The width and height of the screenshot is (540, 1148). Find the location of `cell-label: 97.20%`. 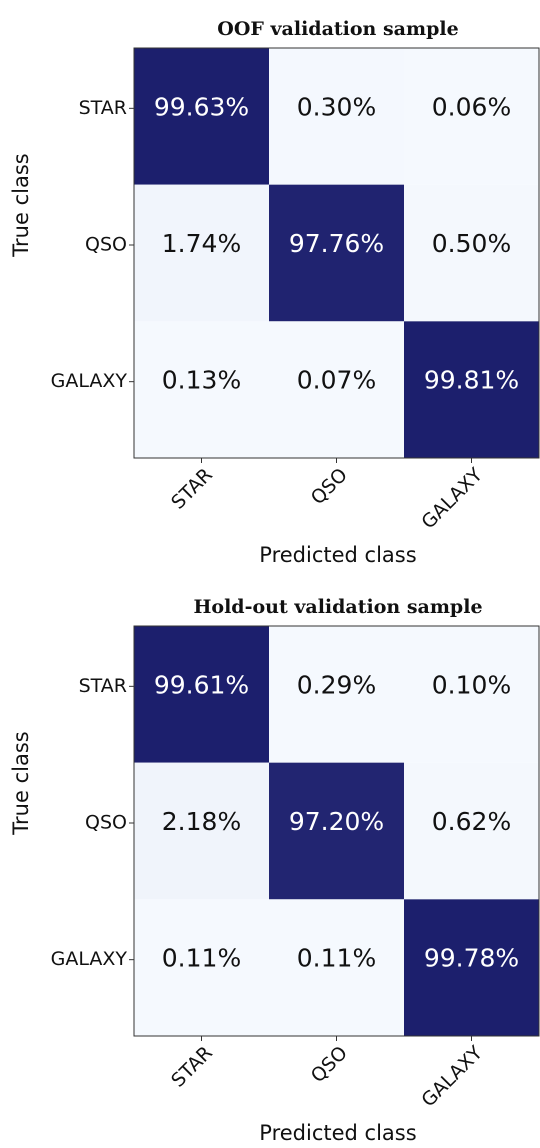

cell-label: 97.20% is located at coordinates (336, 821).